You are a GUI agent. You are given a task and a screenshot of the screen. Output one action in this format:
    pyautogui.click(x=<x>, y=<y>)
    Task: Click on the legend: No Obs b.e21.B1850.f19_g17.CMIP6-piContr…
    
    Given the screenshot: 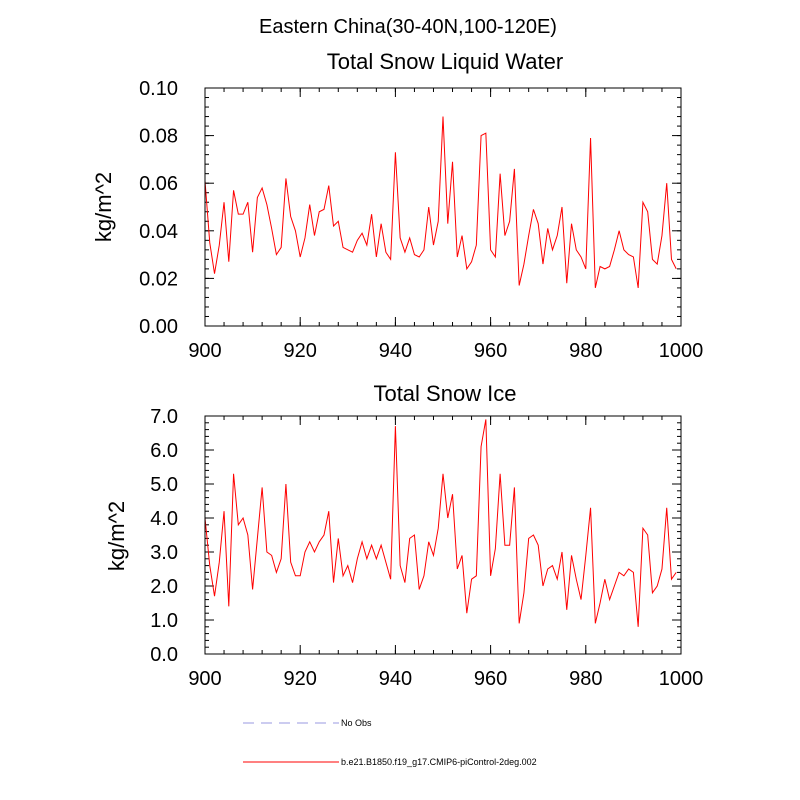 What is the action you would take?
    pyautogui.click(x=390, y=742)
    